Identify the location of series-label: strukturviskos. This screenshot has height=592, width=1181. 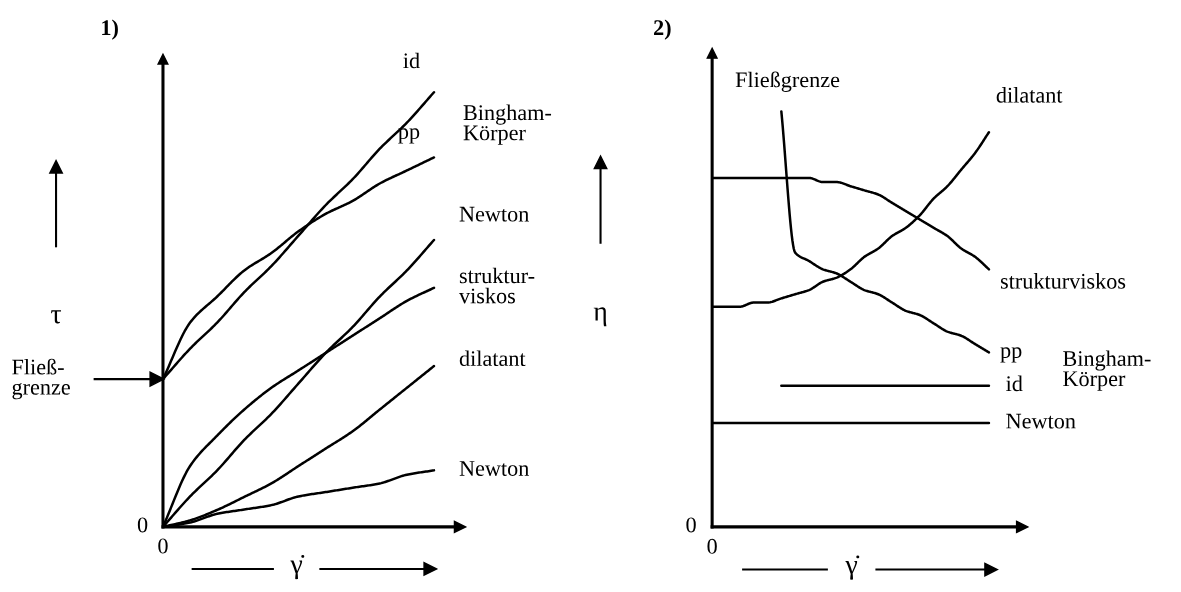
(1063, 281).